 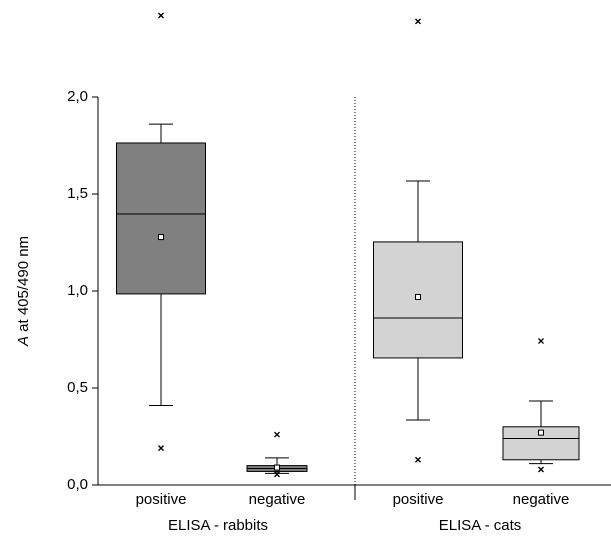 I want to click on y-tick-label: 0,5, so click(x=77, y=387).